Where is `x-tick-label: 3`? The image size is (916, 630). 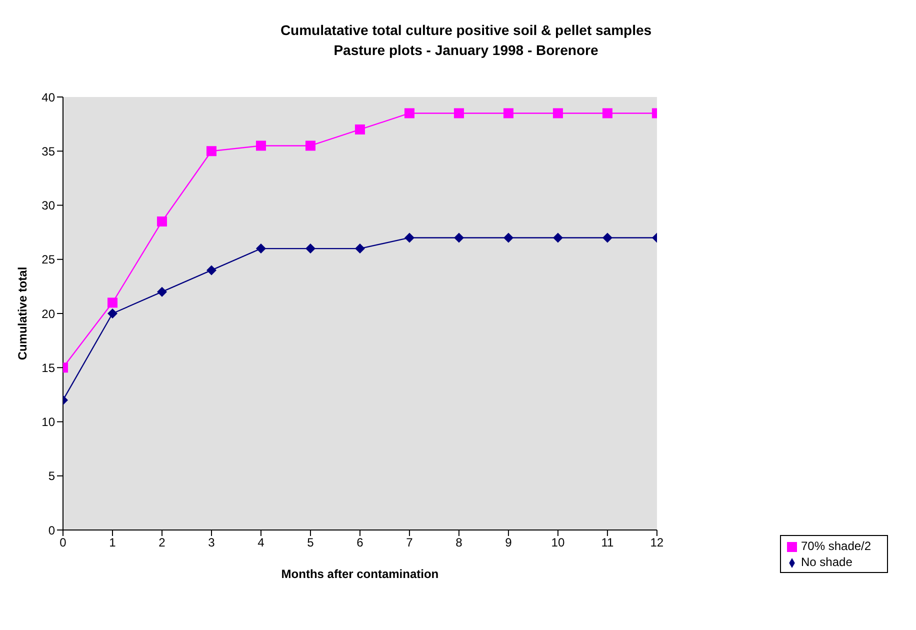
x-tick-label: 3 is located at coordinates (212, 543).